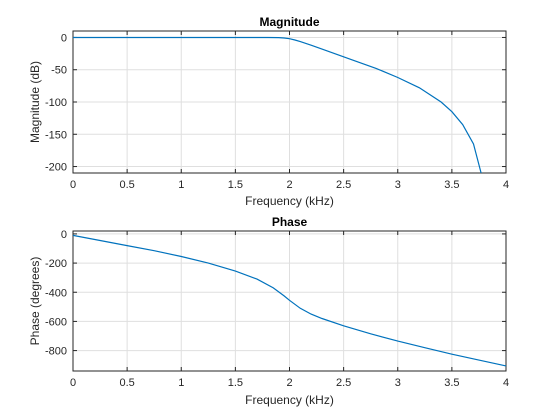 This screenshot has width=560, height=420. What do you see at coordinates (289, 201) in the screenshot?
I see `magnitude-xlabel: Frequency (kHz)` at bounding box center [289, 201].